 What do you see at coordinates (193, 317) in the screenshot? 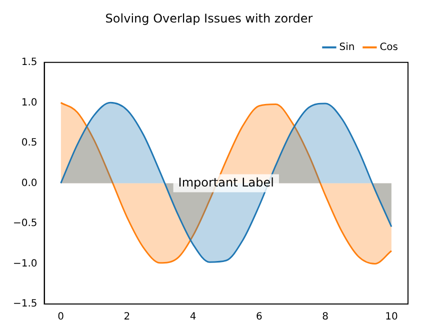
I see `x-tick-label: 4` at bounding box center [193, 317].